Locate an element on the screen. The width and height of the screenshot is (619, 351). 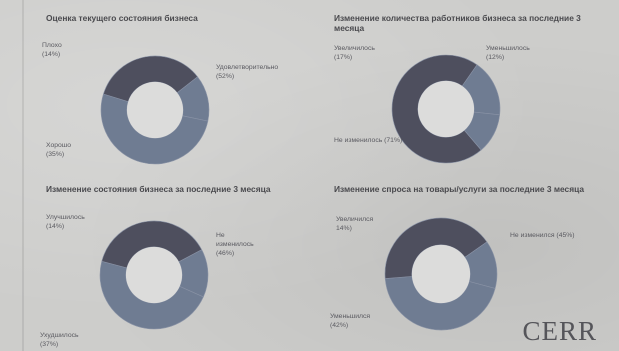
brand-logo: CERR is located at coordinates (559, 331).